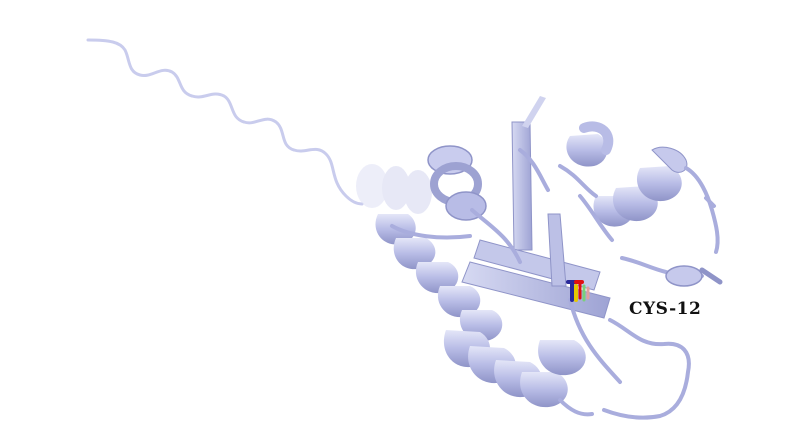  Describe the element at coordinates (225, 122) in the screenshot. I see `n-terminal-coil` at that location.